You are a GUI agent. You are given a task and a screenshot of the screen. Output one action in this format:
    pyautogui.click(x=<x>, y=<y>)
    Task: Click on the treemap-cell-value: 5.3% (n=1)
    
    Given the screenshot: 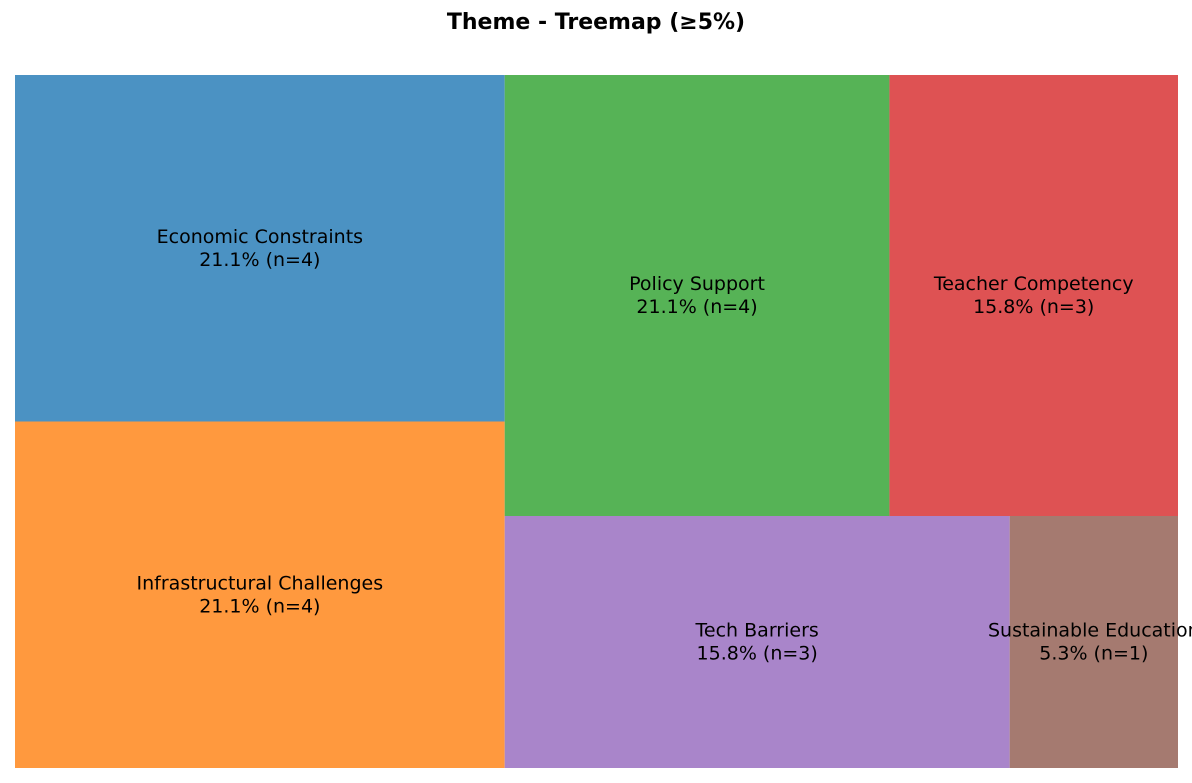 What is the action you would take?
    pyautogui.click(x=1093, y=654)
    